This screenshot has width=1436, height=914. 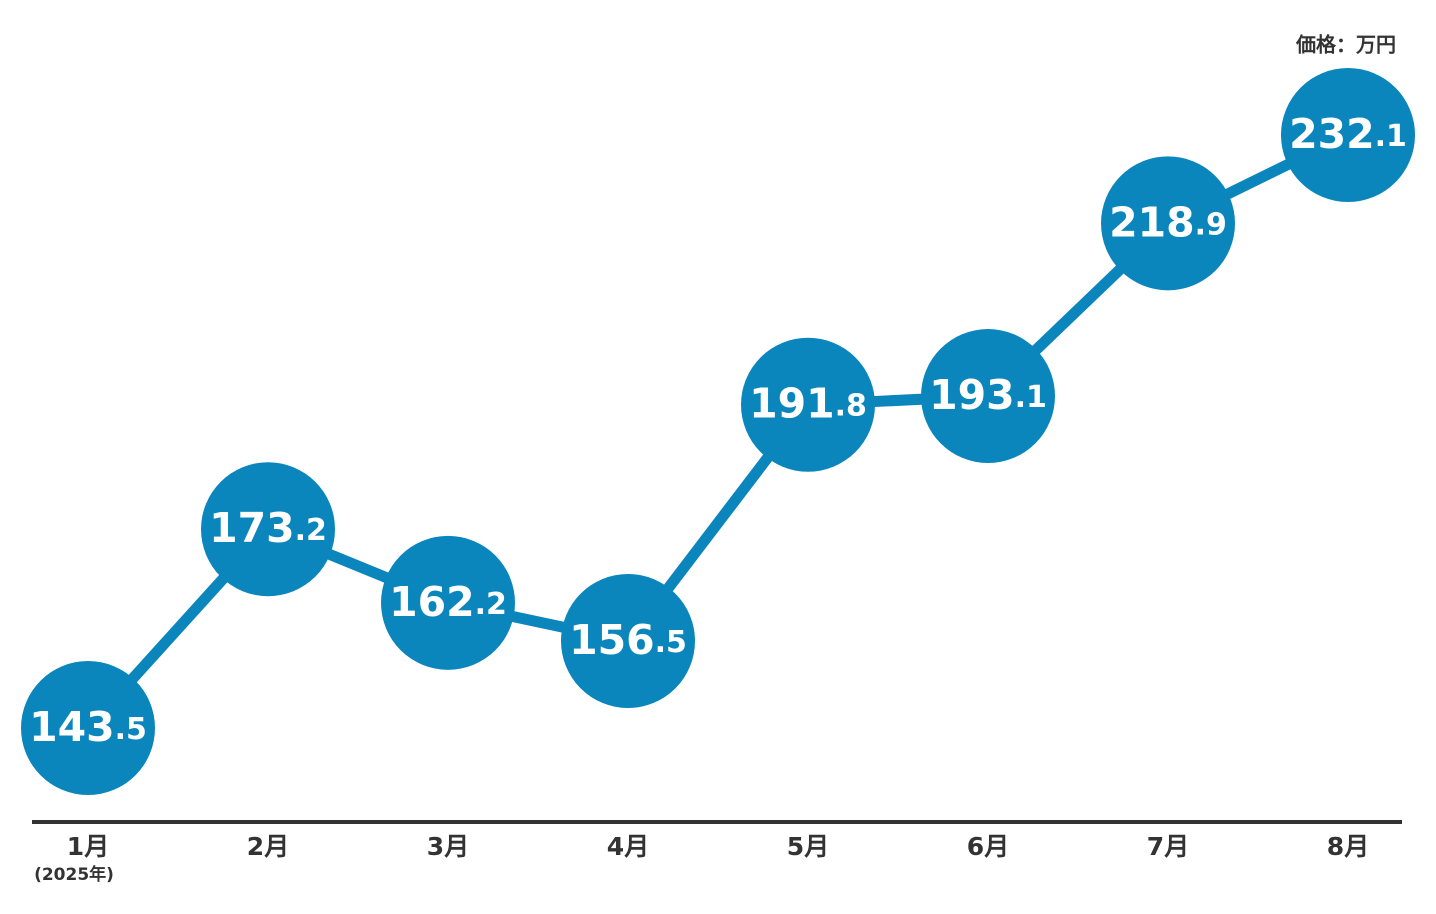 I want to click on data-label: 232.1, so click(x=1348, y=134).